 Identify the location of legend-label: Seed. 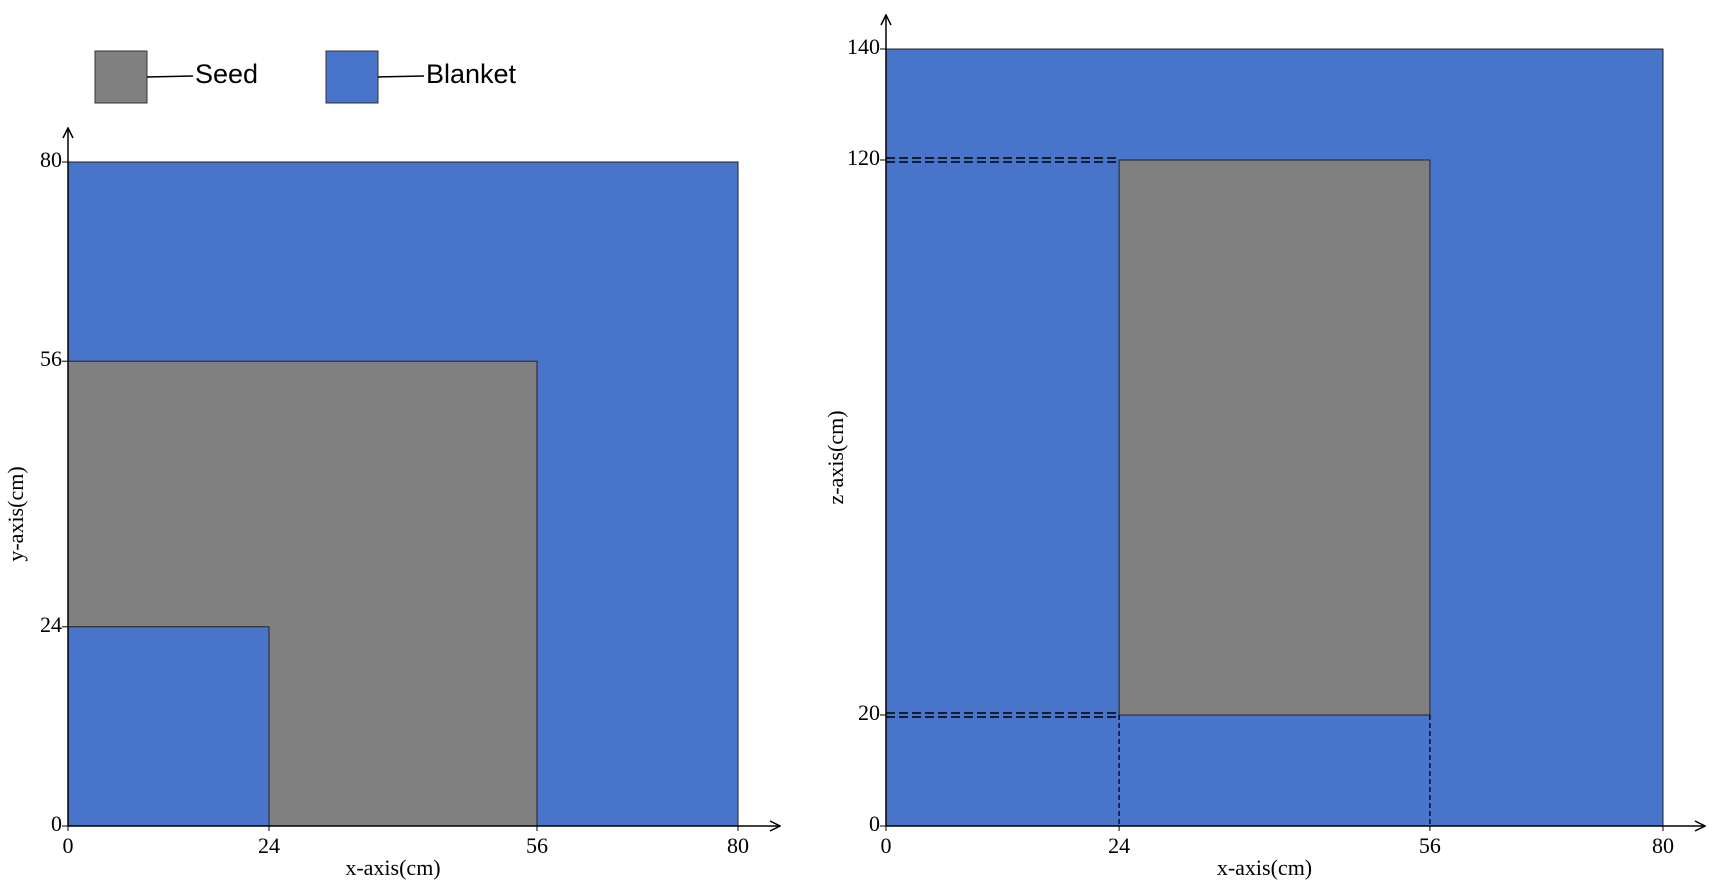
(226, 74).